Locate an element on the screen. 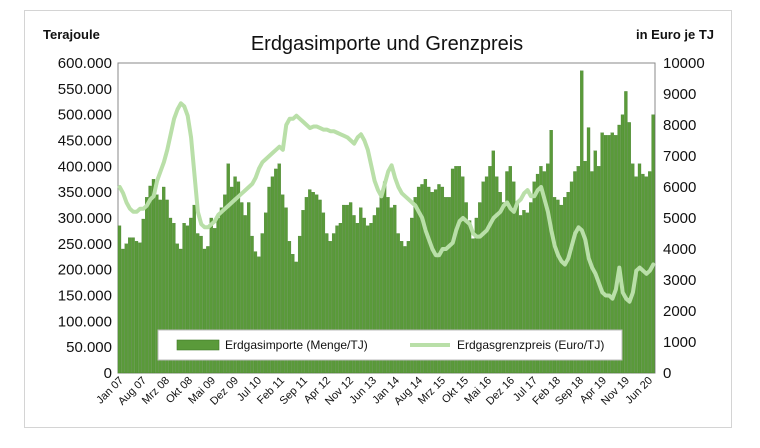 This screenshot has width=760, height=448. legend-box is located at coordinates (390, 345).